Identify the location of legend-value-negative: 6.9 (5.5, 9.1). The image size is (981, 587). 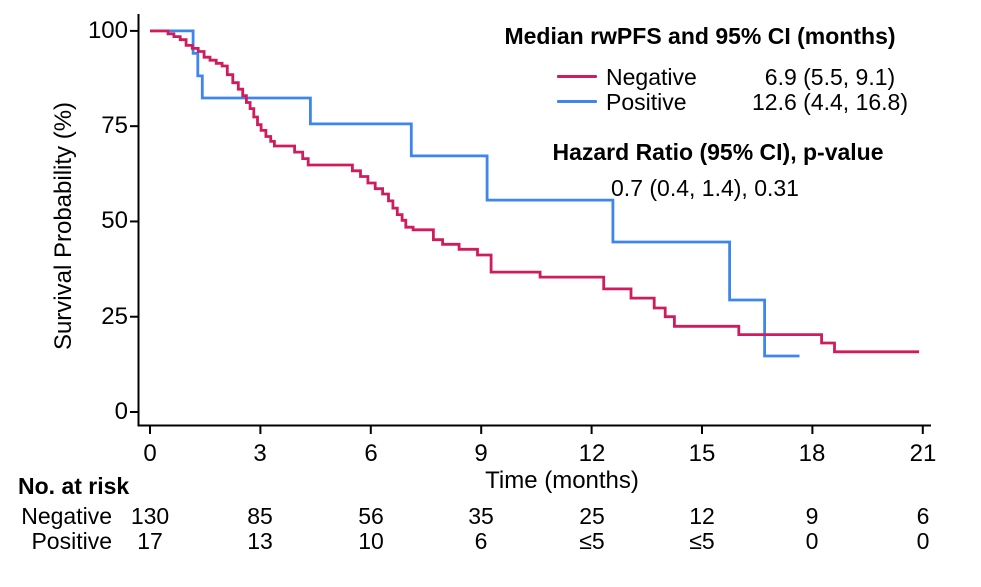
(830, 77).